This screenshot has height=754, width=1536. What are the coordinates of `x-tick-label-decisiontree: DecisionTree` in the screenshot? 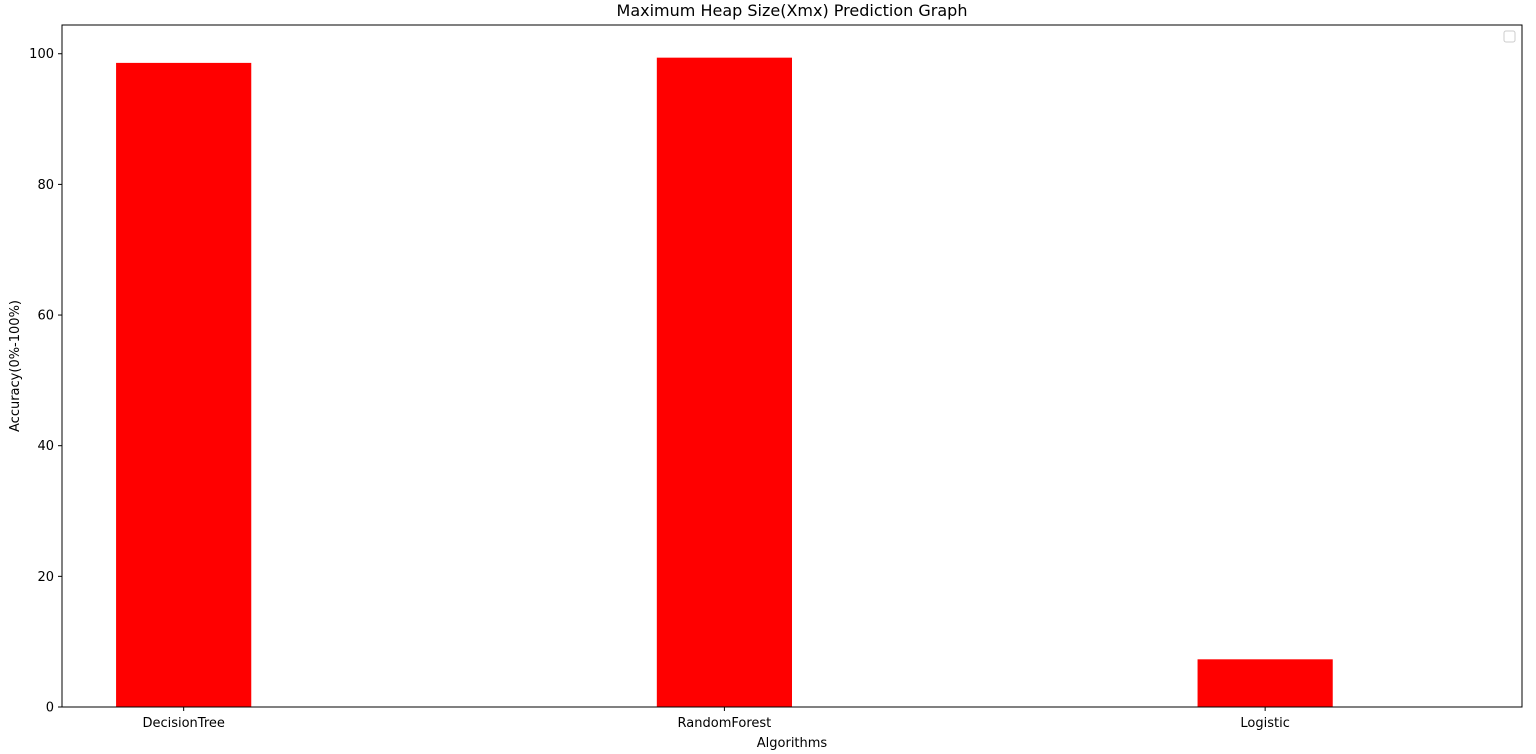 It's located at (183, 723).